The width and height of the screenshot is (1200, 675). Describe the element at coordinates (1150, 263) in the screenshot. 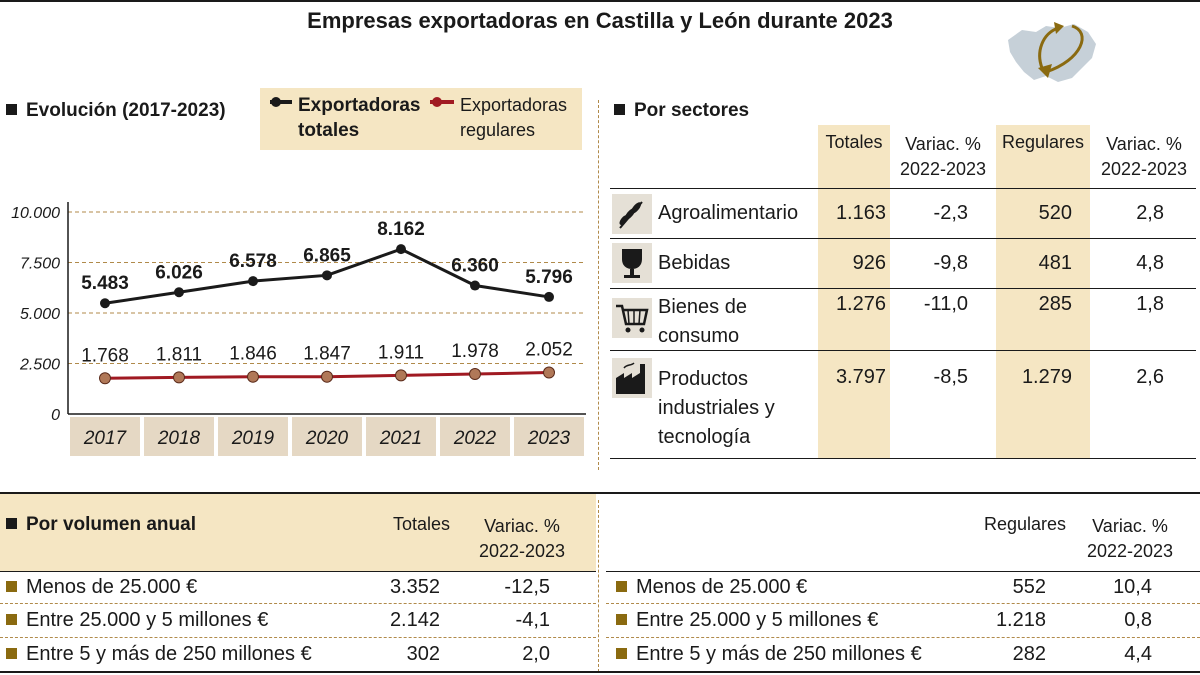

I see `sector-variac2: 4,8` at that location.